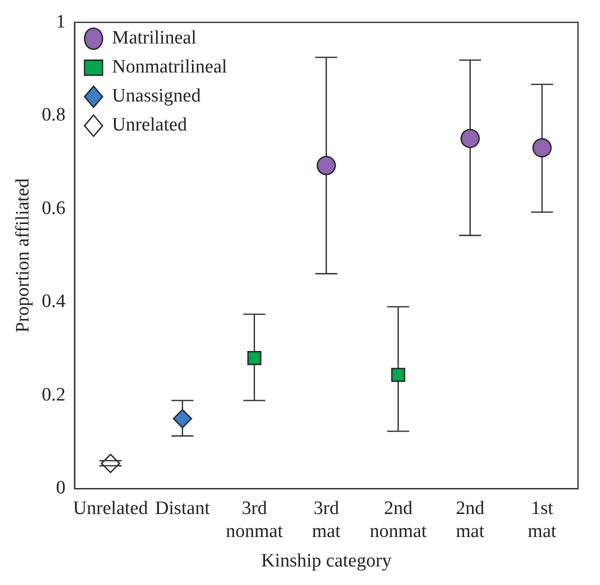 The image size is (600, 585). What do you see at coordinates (61, 488) in the screenshot?
I see `y-tick-label: 0` at bounding box center [61, 488].